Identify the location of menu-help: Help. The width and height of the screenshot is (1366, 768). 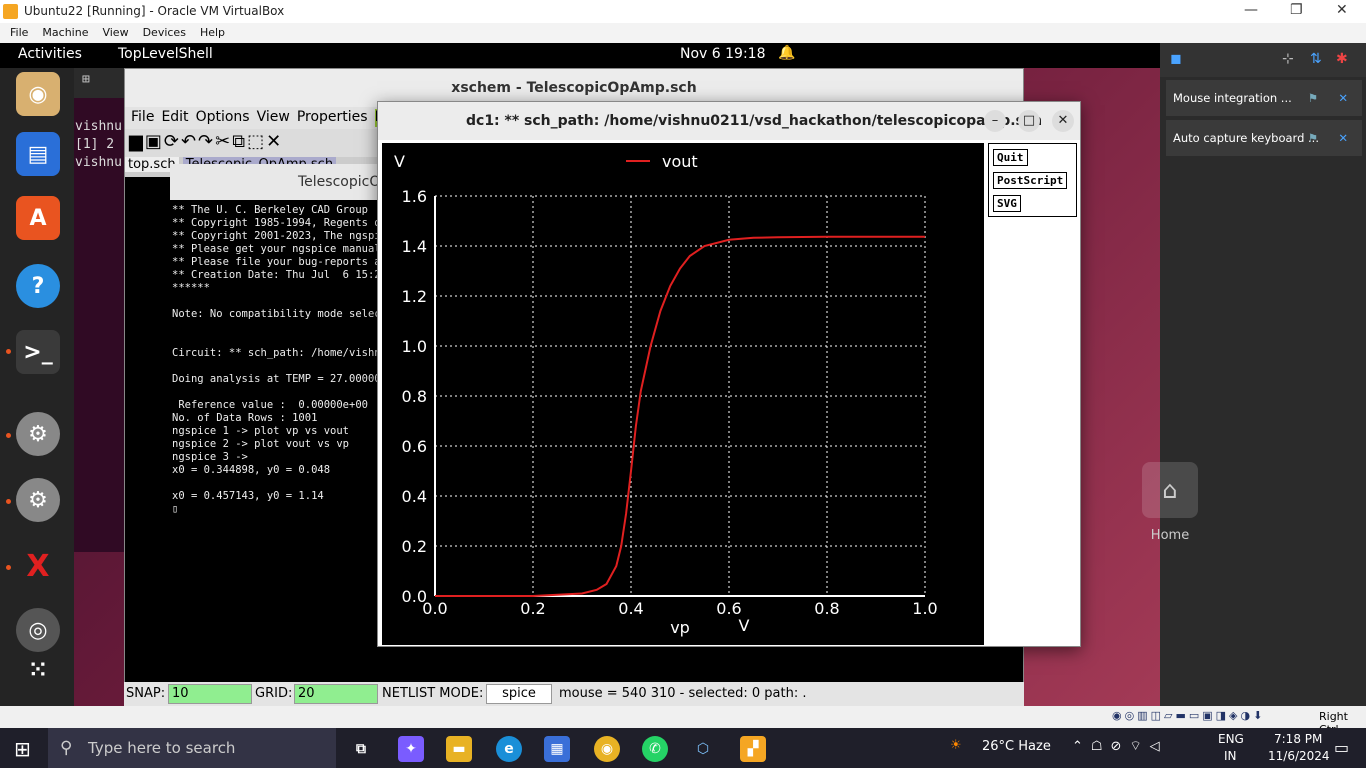
(212, 32).